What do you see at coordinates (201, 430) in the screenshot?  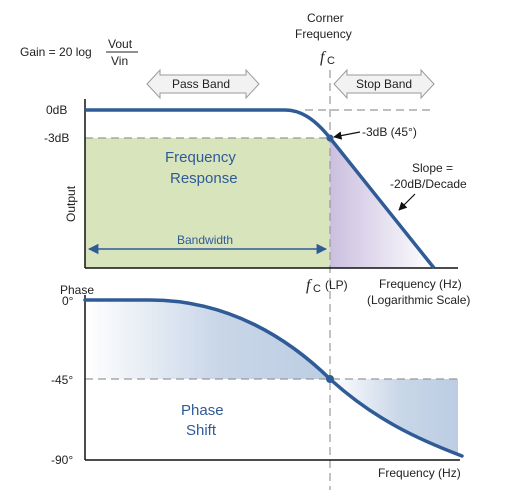 I see `phase-shift-line2: Shift` at bounding box center [201, 430].